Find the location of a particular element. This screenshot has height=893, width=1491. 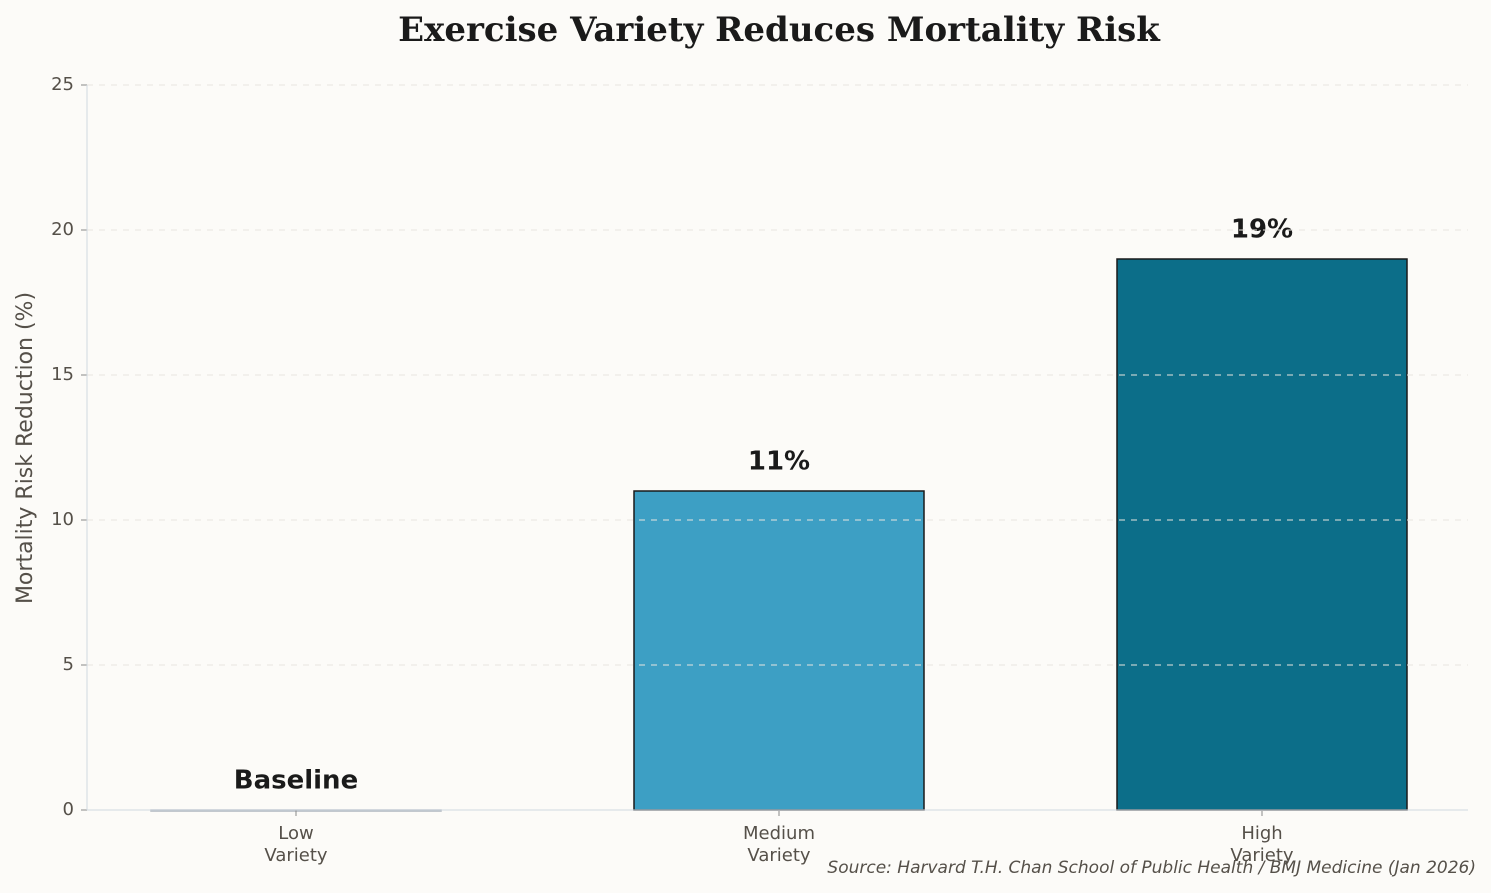

value-label: 11% is located at coordinates (779, 462).